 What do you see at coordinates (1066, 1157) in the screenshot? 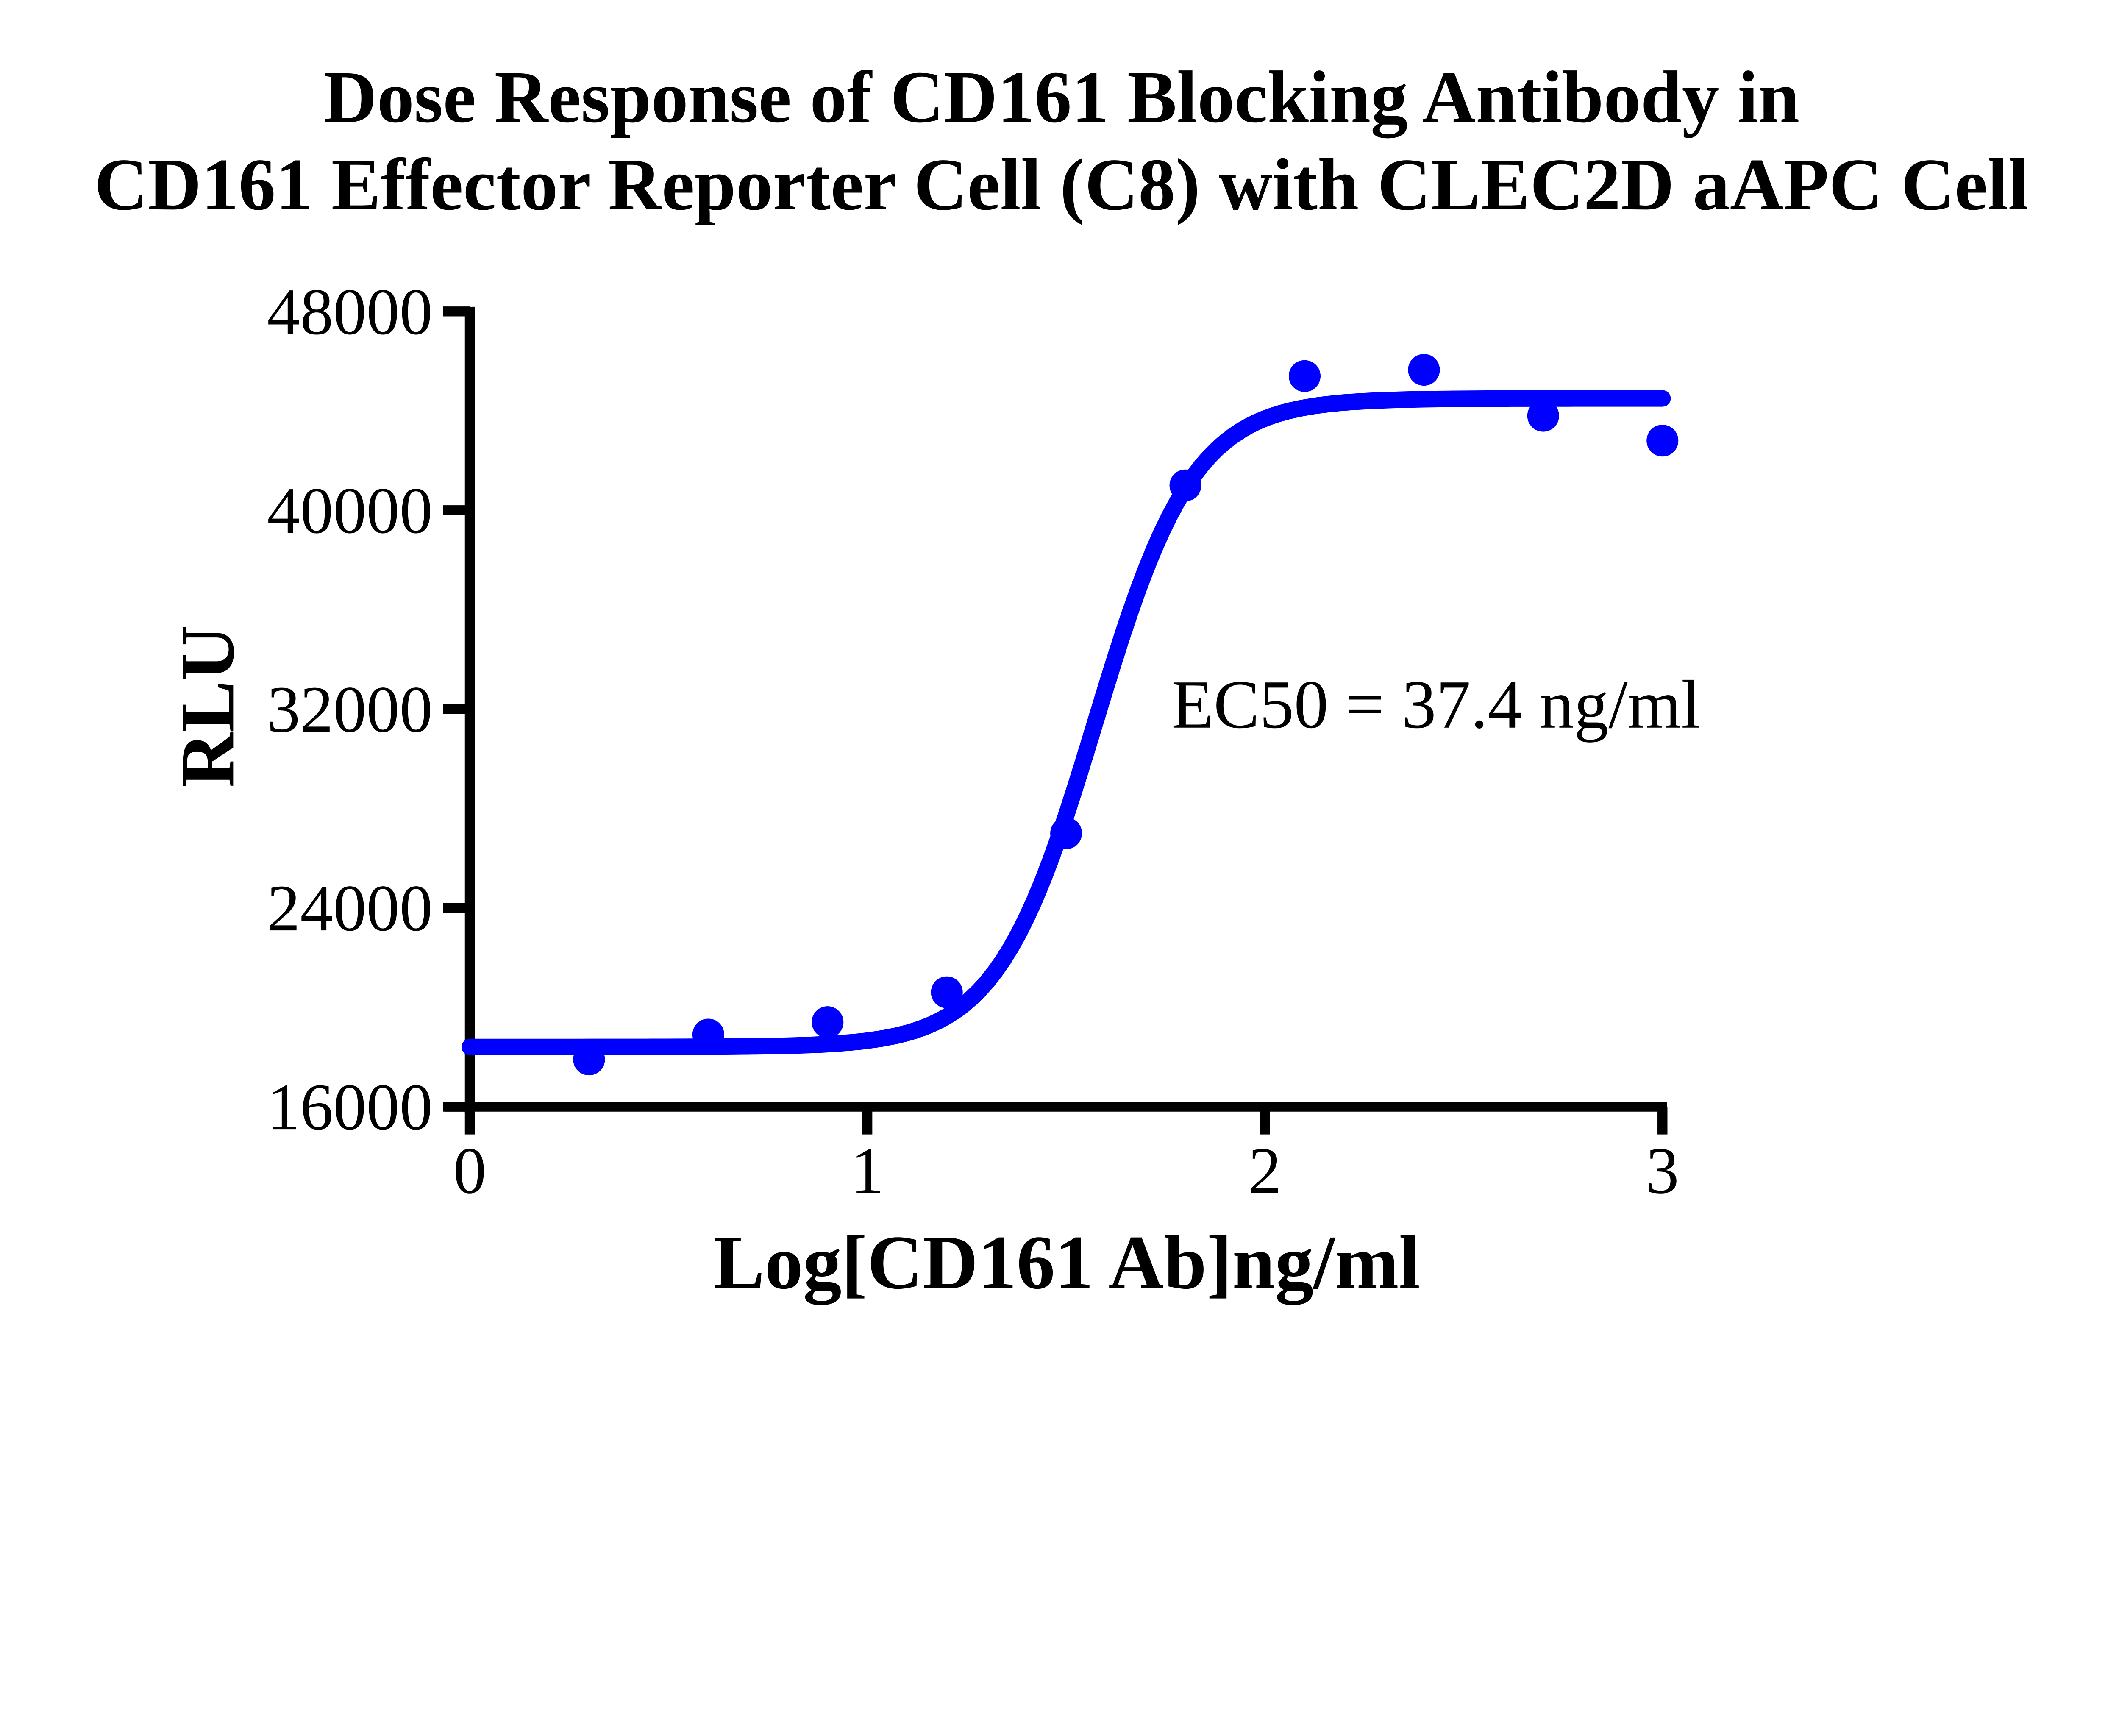
I see `x-axis-ticks: 0 1 2 3` at bounding box center [1066, 1157].